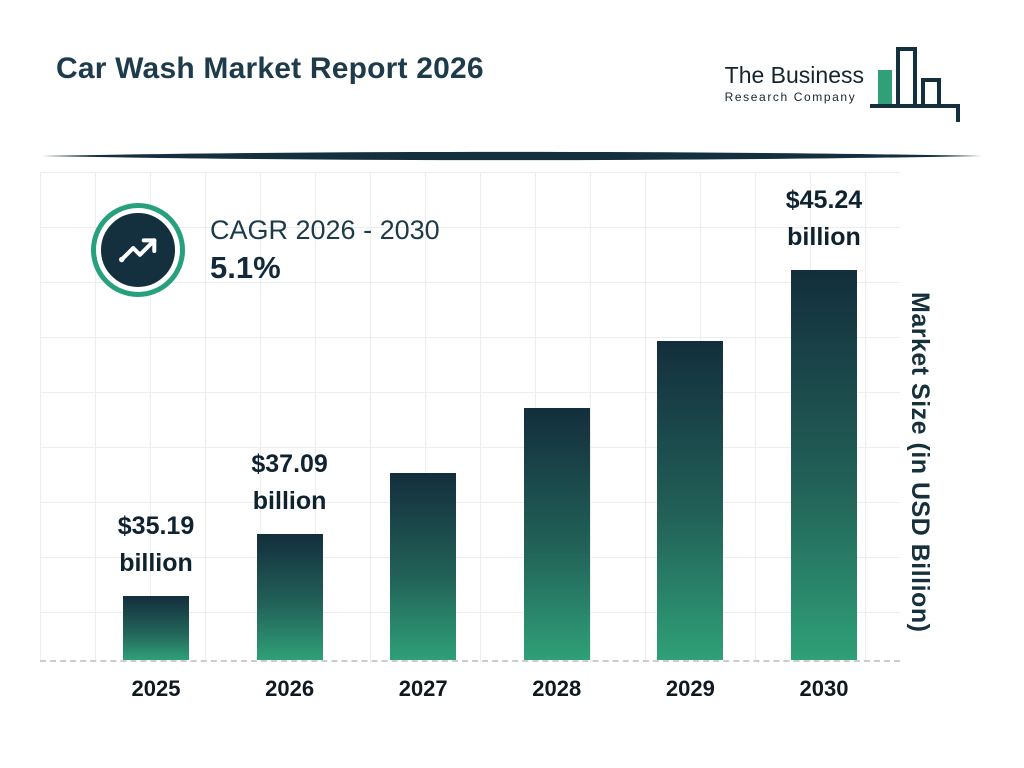 This screenshot has width=1024, height=768. What do you see at coordinates (423, 566) in the screenshot?
I see `bar-2027` at bounding box center [423, 566].